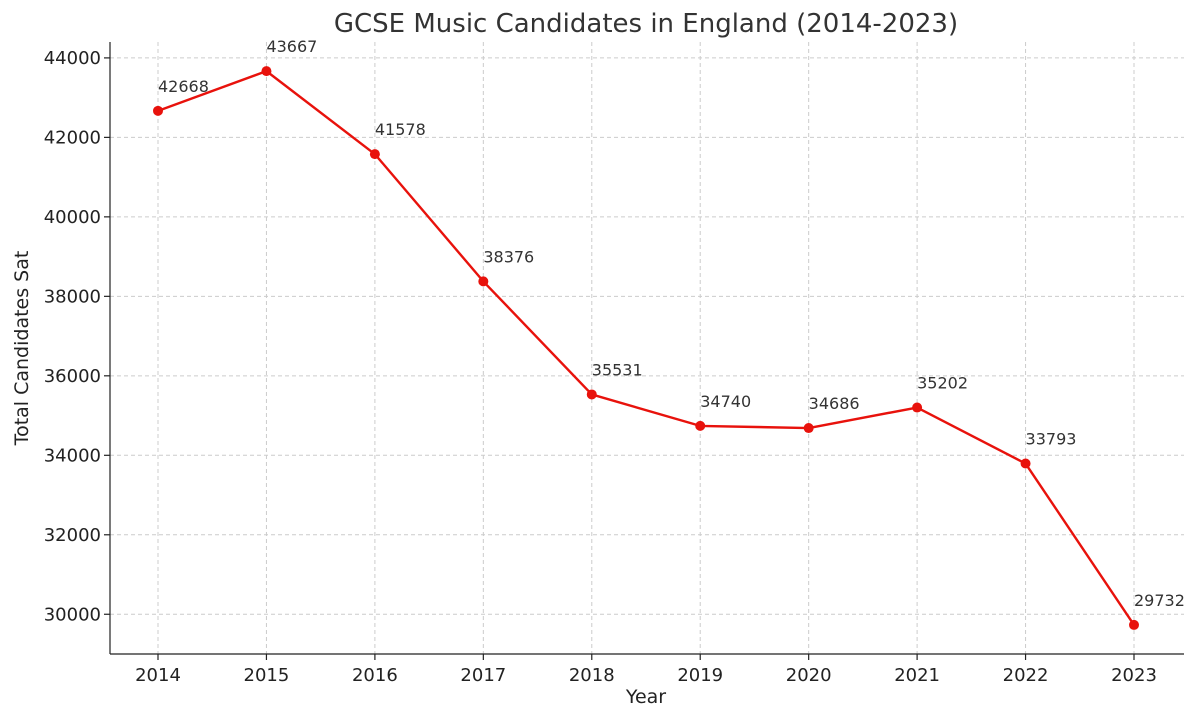  What do you see at coordinates (917, 675) in the screenshot?
I see `x-tick-label: 2021` at bounding box center [917, 675].